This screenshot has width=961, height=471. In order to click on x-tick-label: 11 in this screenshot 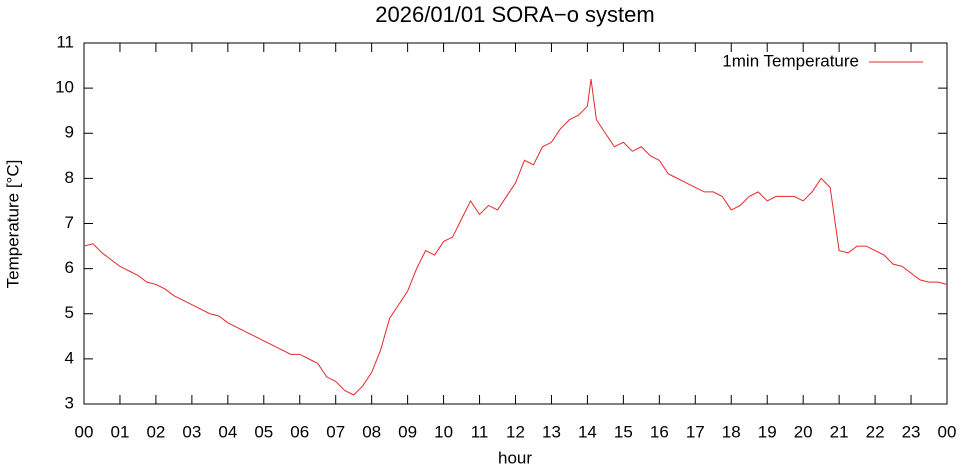, I will do `click(480, 431)`.